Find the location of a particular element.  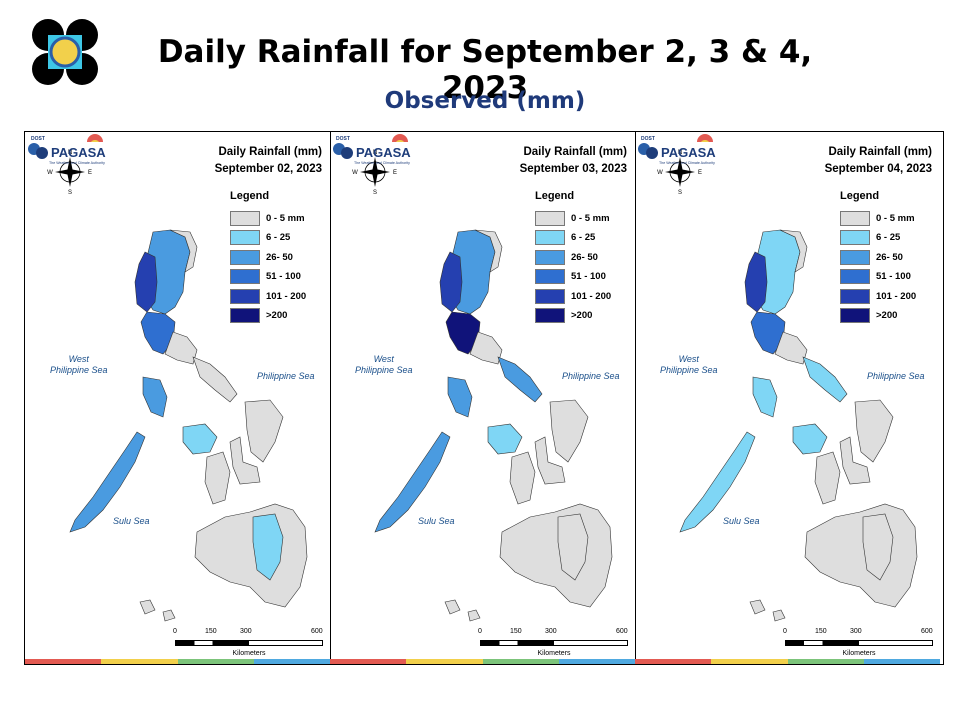

legend-label: 51 - 100 is located at coordinates (588, 276).